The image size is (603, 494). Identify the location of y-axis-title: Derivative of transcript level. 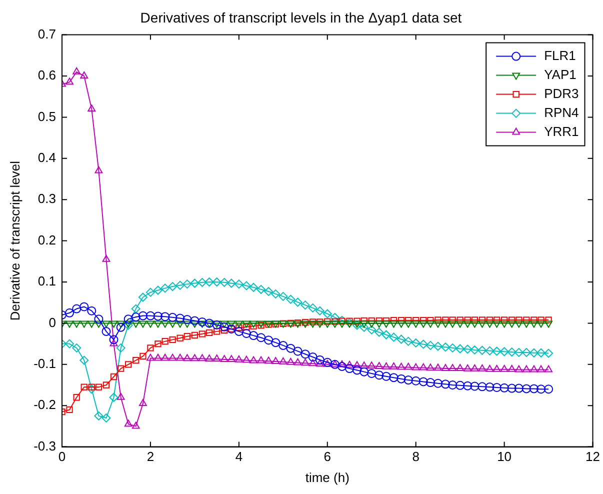
(14, 240).